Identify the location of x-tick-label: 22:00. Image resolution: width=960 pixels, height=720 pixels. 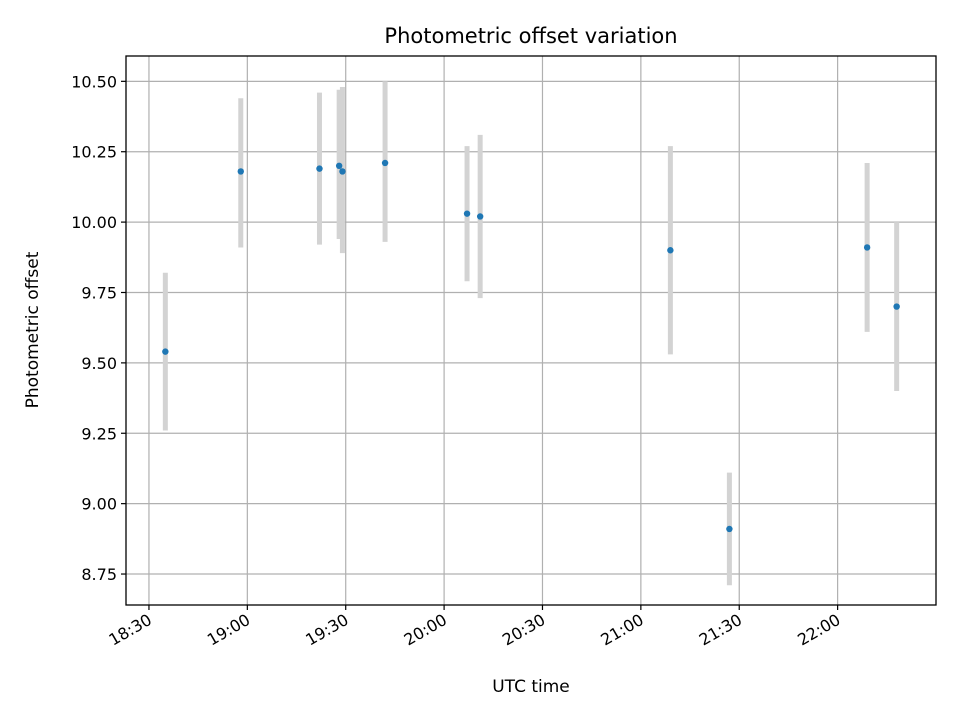
(818, 630).